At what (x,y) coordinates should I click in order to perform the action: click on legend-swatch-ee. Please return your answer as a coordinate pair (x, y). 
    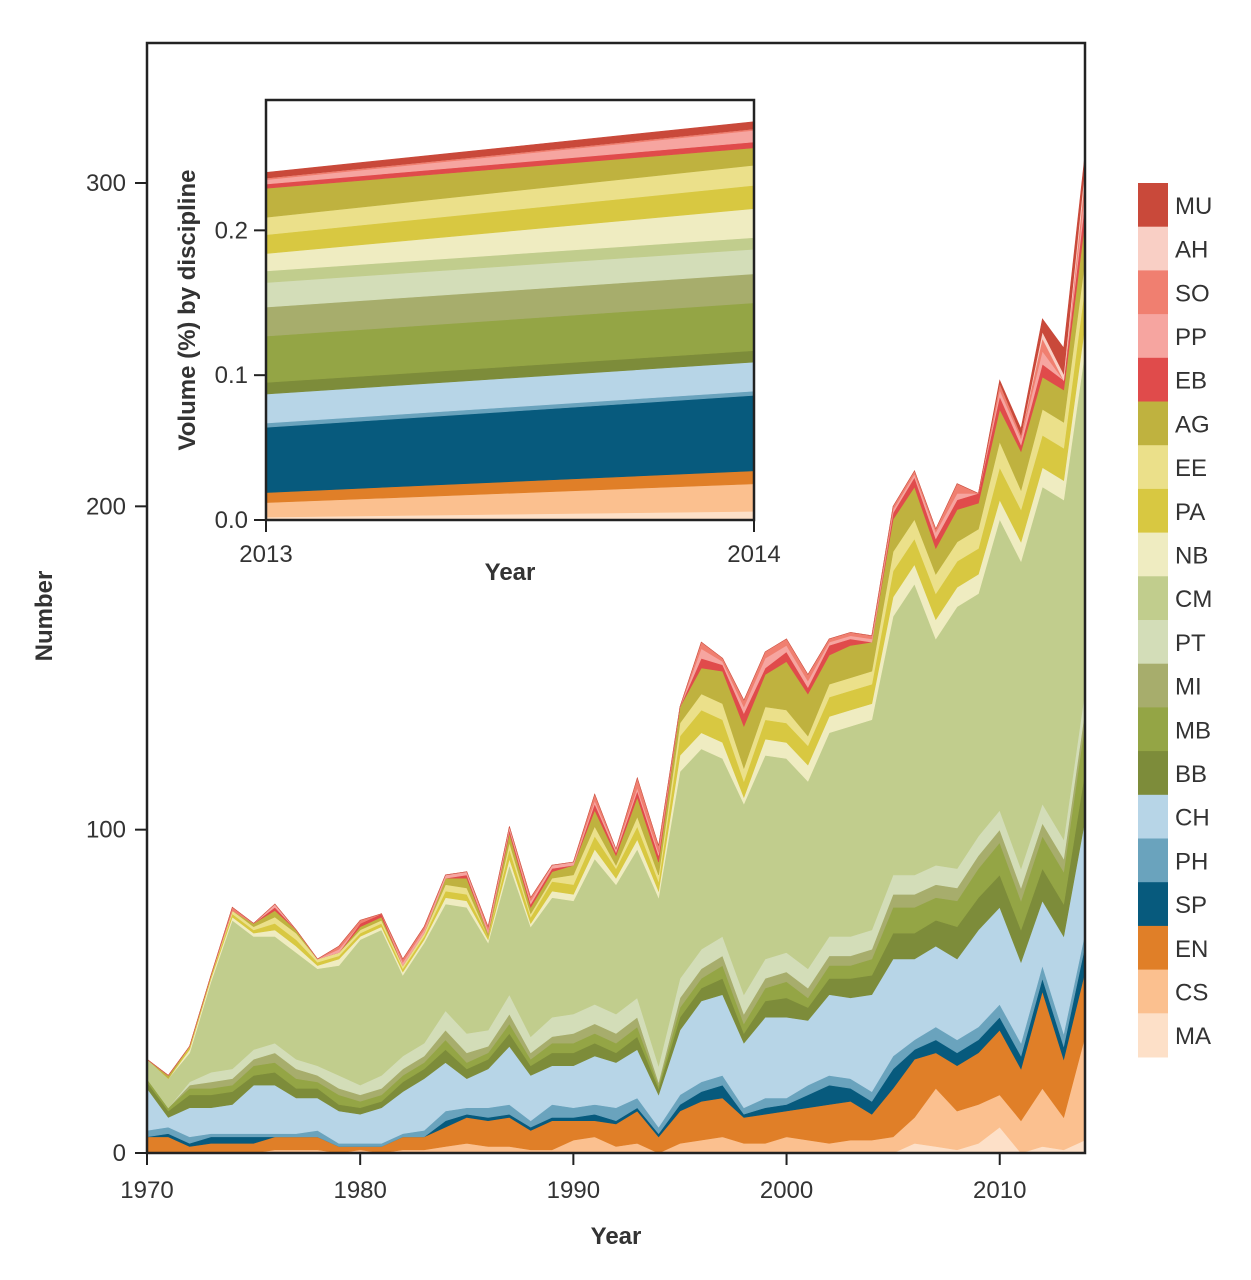
    Looking at the image, I should click on (1153, 467).